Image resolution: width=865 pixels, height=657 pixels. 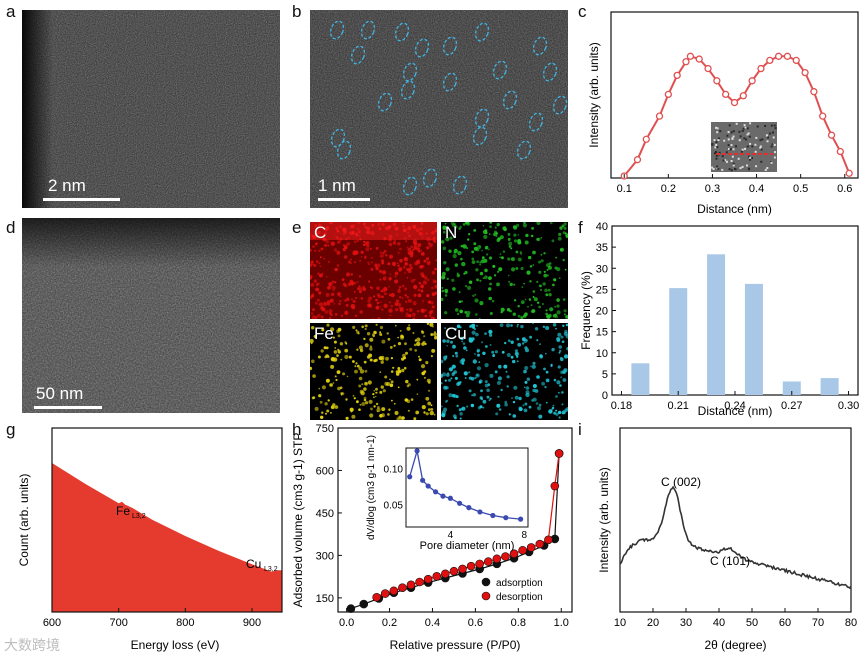 I want to click on histogram-bar, so click(x=753, y=339).